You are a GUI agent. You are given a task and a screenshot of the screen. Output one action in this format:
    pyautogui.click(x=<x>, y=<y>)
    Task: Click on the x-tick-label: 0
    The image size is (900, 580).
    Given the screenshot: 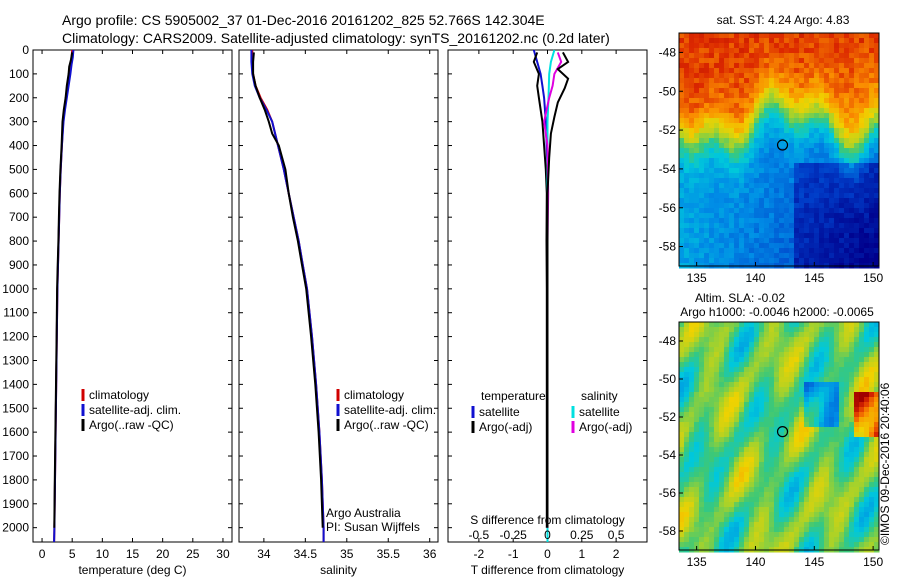 What is the action you would take?
    pyautogui.click(x=547, y=554)
    